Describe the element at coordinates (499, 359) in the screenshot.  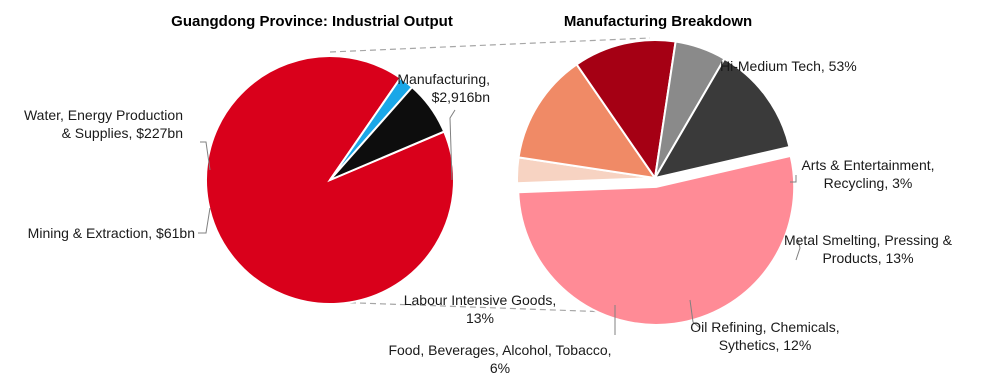
I see `slice-label-food-beverages-alcohol-tobacco: Food, Beverages, Alcohol, Tobacco, 6%` at that location.